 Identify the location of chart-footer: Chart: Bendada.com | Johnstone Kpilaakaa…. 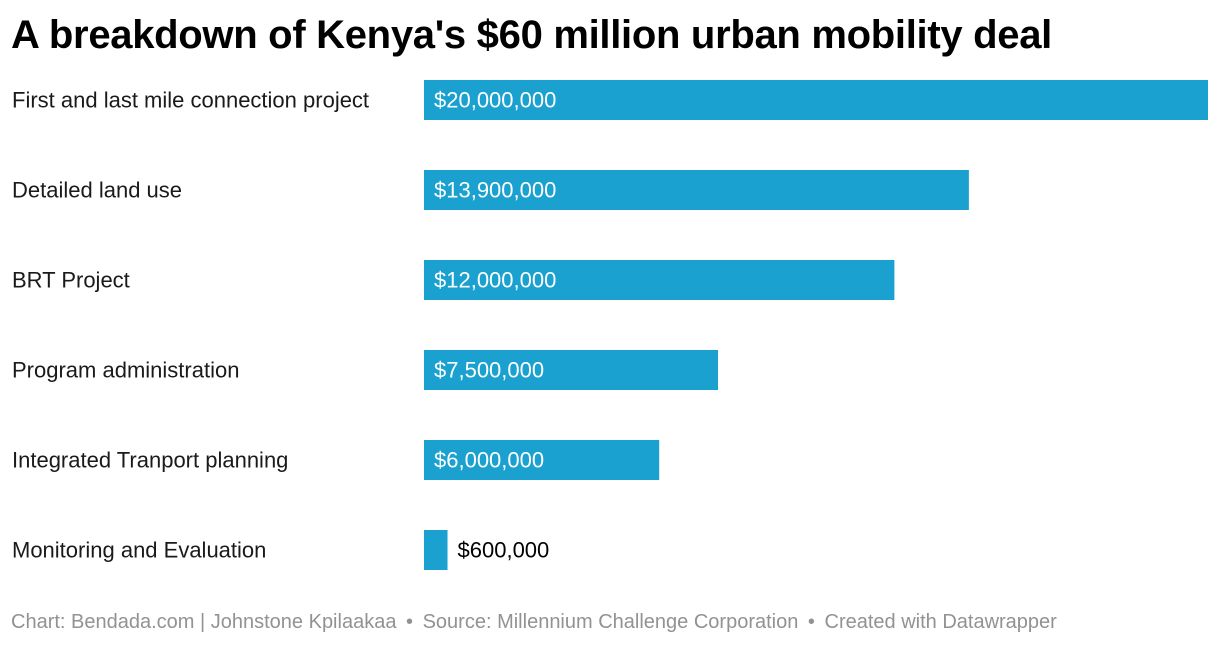
(534, 622).